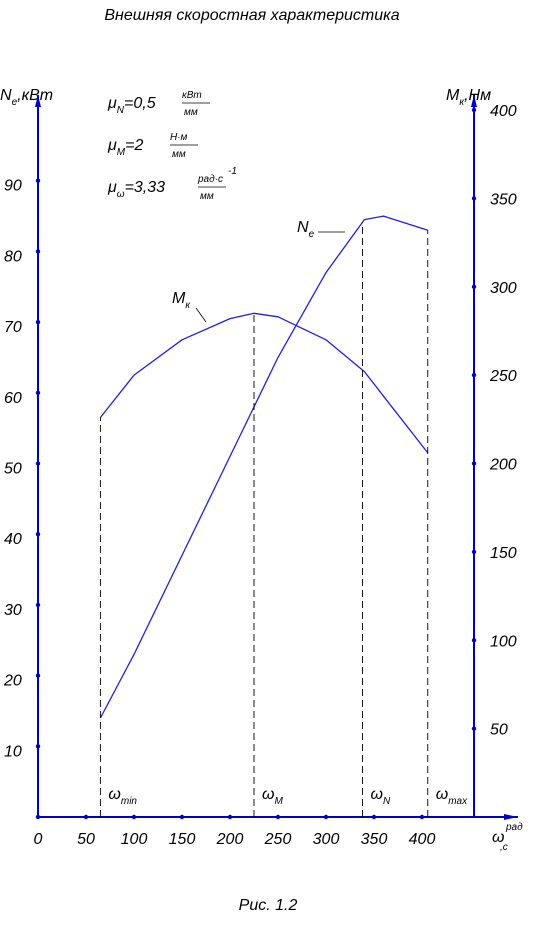  What do you see at coordinates (13, 186) in the screenshot?
I see `y-tick-label: 90` at bounding box center [13, 186].